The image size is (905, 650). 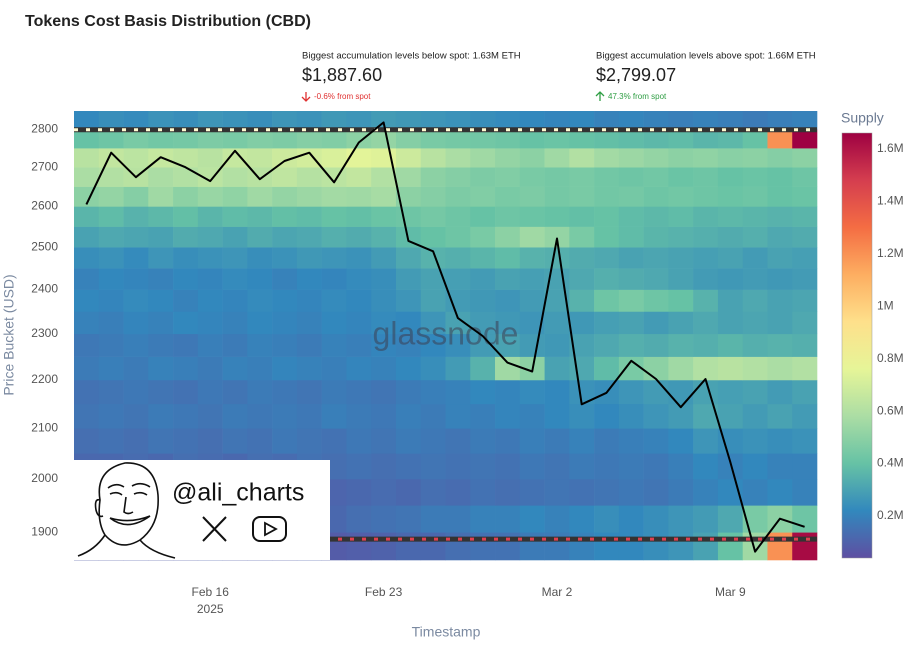 I want to click on overlay-handle: @ali_charts, so click(x=238, y=493).